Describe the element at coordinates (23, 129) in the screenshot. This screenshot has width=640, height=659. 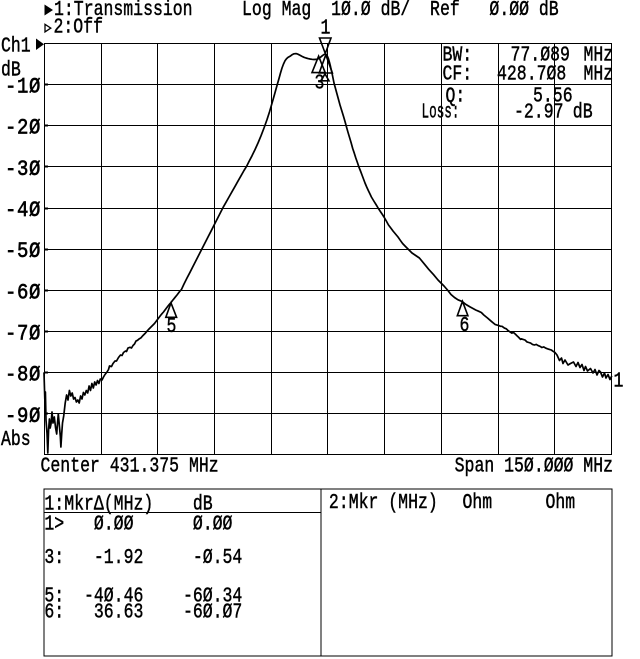
I see `svg-text: -2Ø` at that location.